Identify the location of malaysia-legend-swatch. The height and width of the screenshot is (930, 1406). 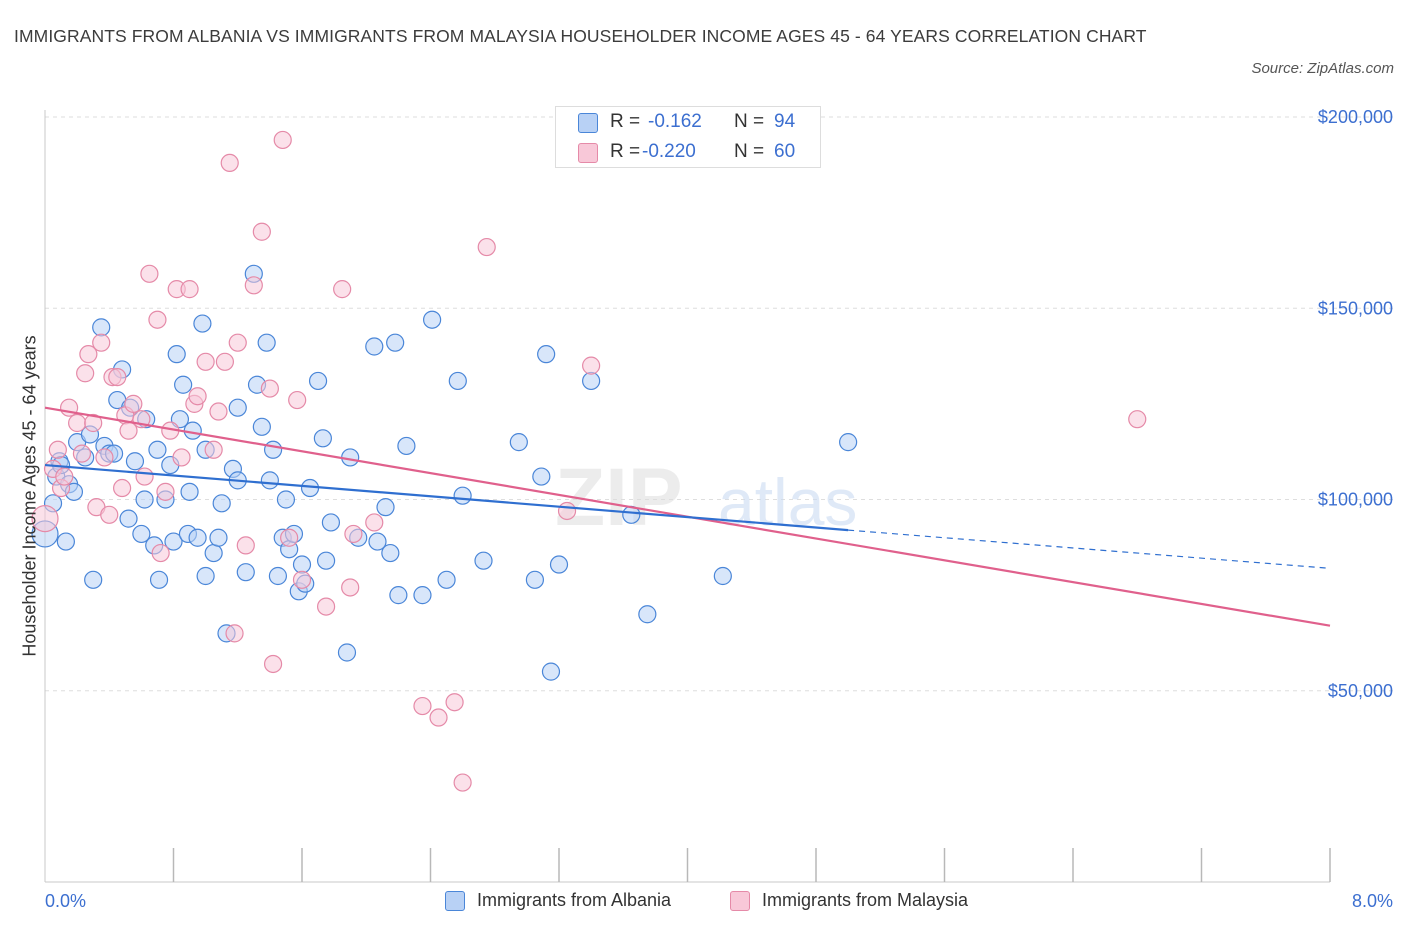
(740, 901).